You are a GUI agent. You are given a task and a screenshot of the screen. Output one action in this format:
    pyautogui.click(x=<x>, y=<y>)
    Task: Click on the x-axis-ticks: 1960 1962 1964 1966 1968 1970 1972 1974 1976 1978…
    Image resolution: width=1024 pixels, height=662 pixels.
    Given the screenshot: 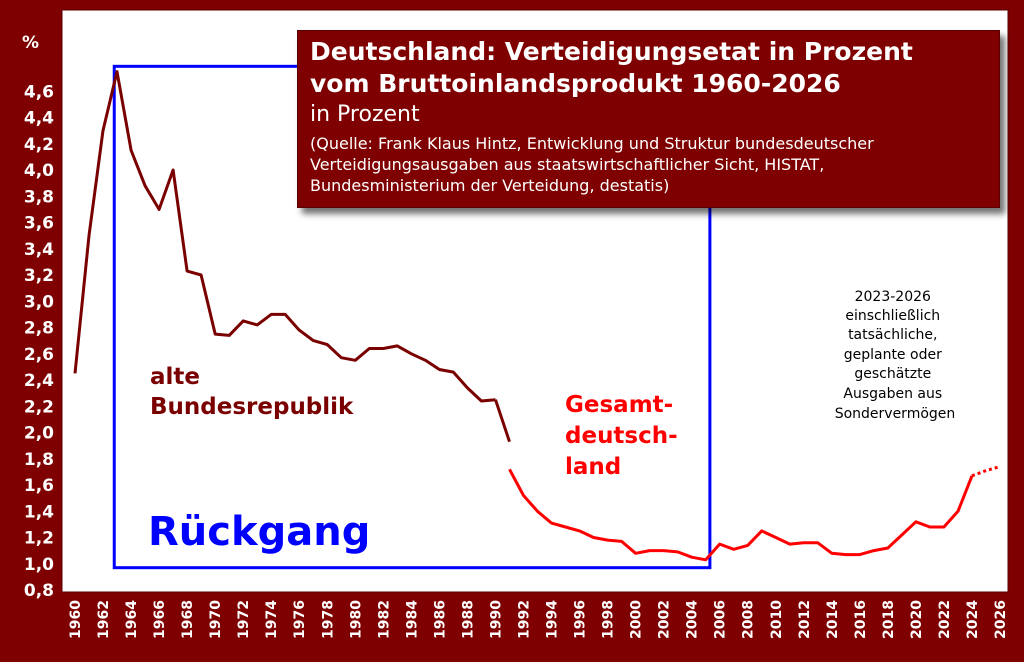 What is the action you would take?
    pyautogui.click(x=538, y=619)
    